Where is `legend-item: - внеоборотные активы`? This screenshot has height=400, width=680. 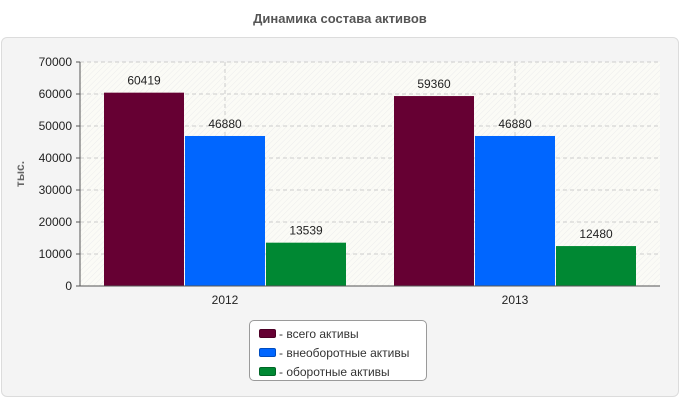 legend-item: - внеоборотные активы is located at coordinates (342, 352).